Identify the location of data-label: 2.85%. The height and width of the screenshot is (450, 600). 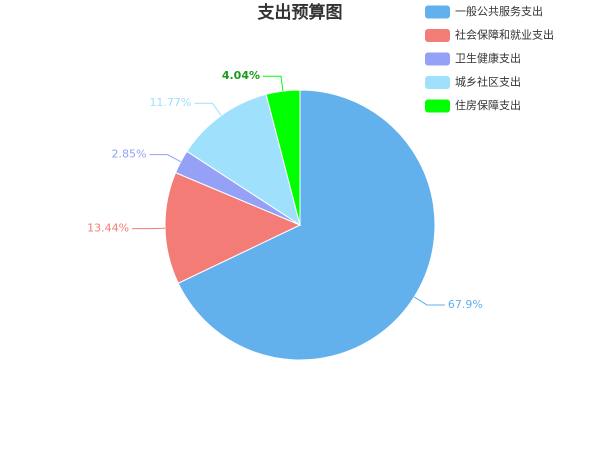
(129, 154).